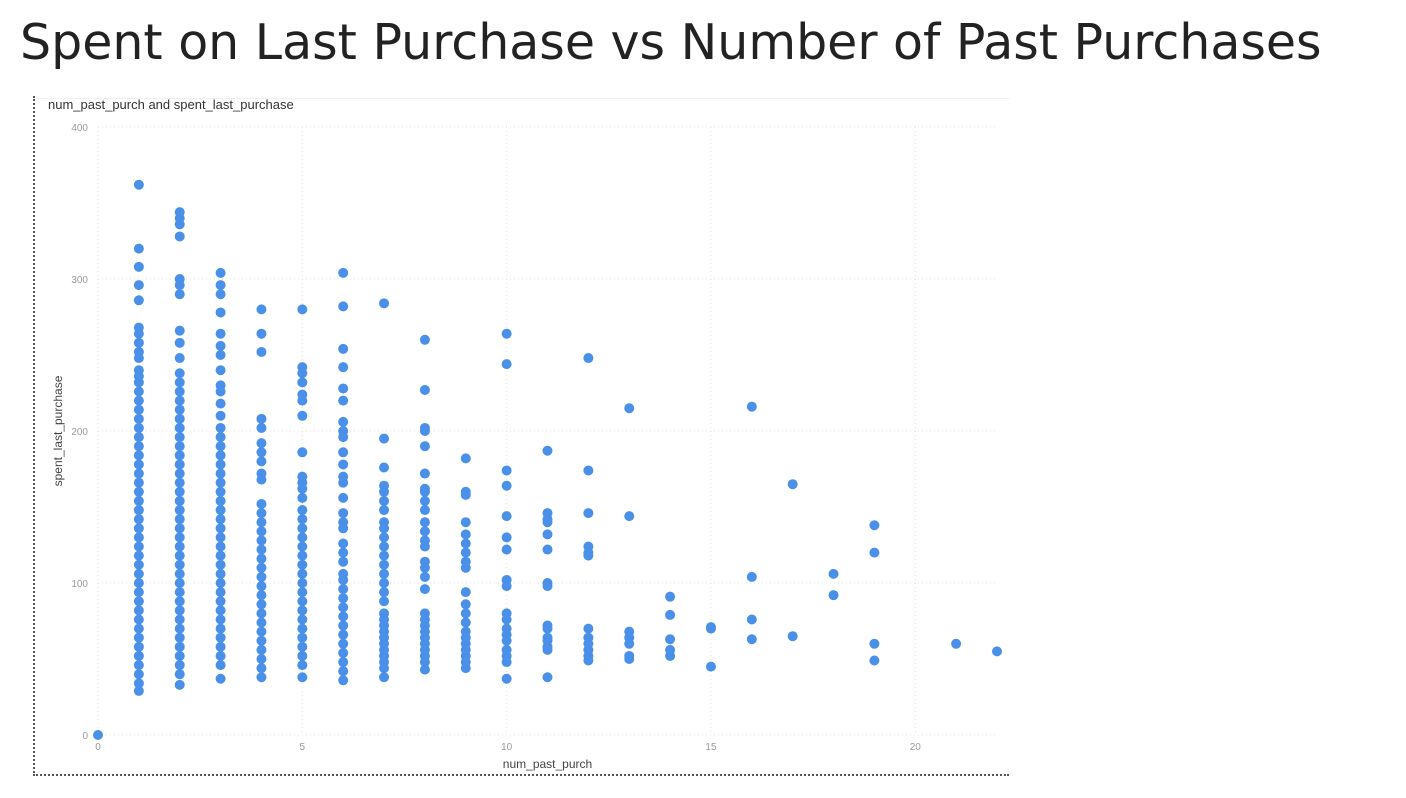 Image resolution: width=1406 pixels, height=798 pixels. What do you see at coordinates (522, 98) in the screenshot?
I see `visual-header-divider` at bounding box center [522, 98].